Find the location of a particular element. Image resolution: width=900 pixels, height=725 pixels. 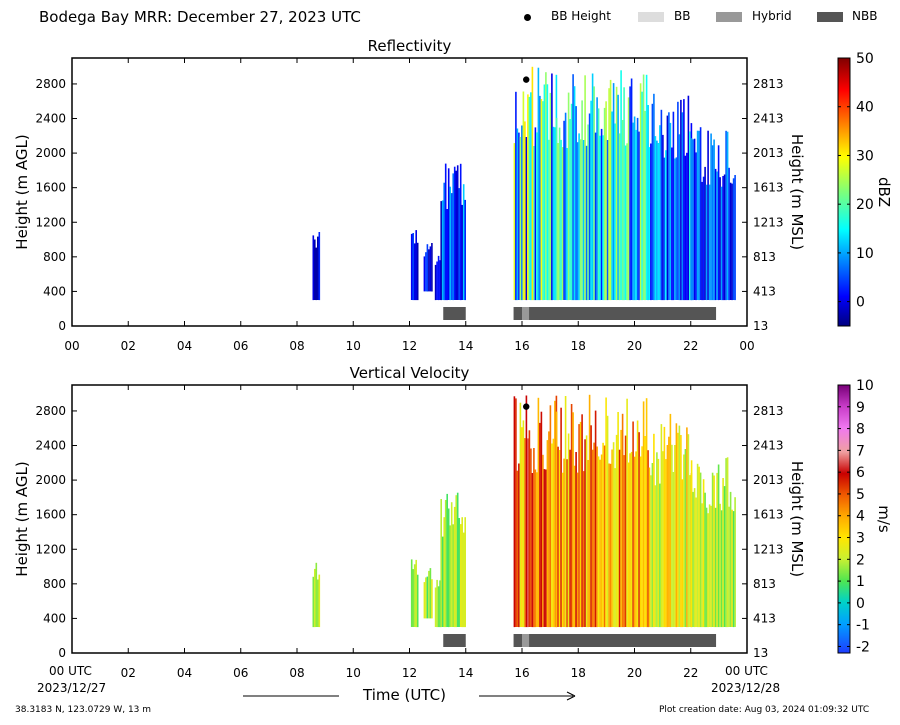

legend-swatch-icon is located at coordinates (729, 17).